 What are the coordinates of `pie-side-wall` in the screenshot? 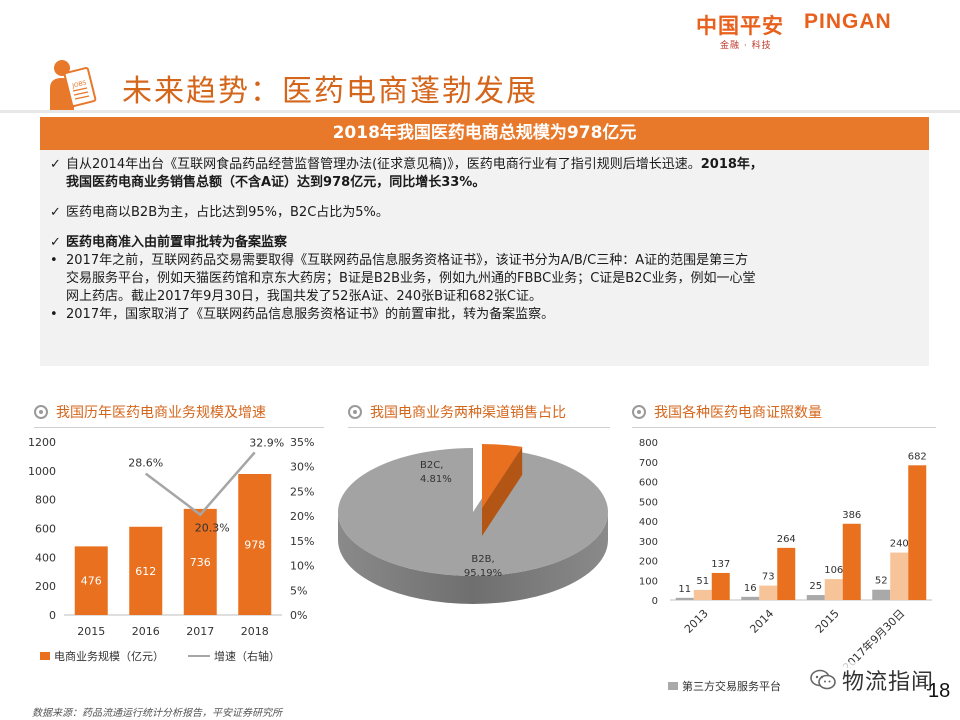 It's located at (473, 558).